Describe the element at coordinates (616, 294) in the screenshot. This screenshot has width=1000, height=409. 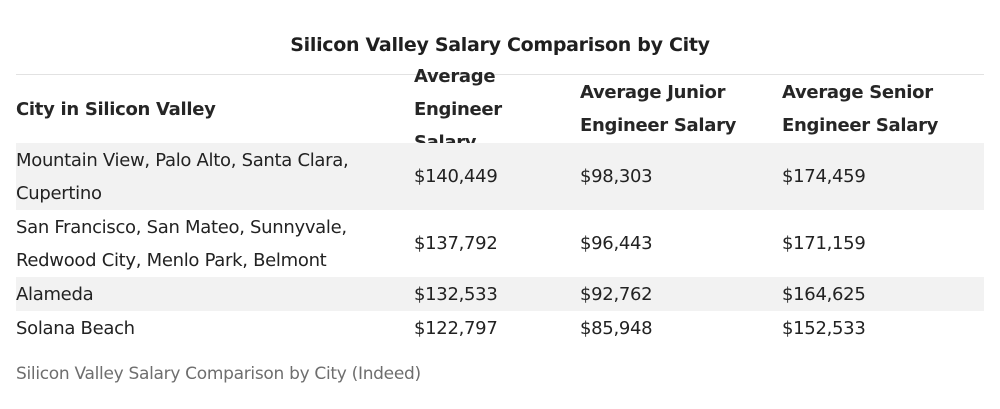
I see `junior-salary-cell: $92,762` at that location.